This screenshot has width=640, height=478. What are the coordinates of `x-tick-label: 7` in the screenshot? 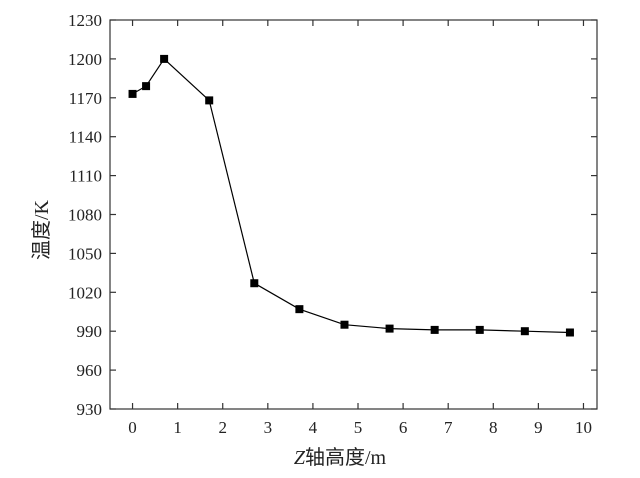 It's located at (448, 427).